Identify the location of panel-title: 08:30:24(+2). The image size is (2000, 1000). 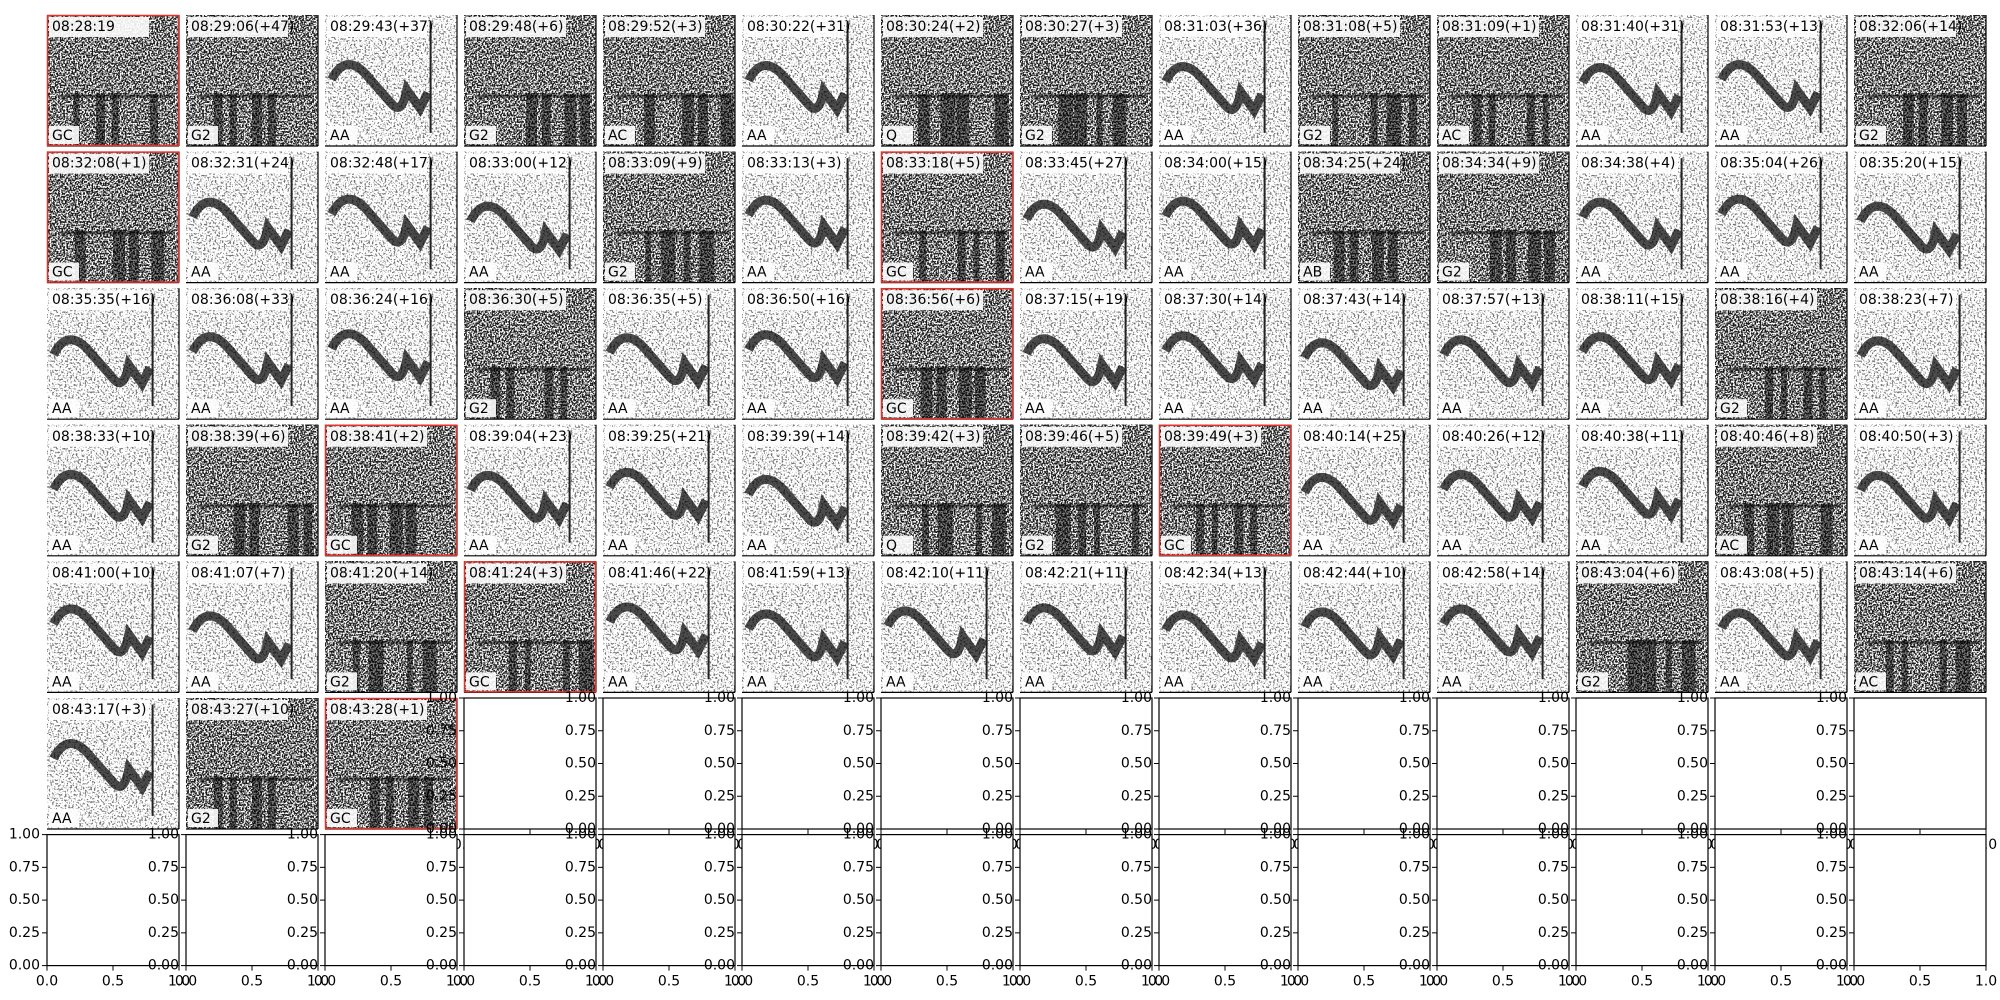
(933, 27).